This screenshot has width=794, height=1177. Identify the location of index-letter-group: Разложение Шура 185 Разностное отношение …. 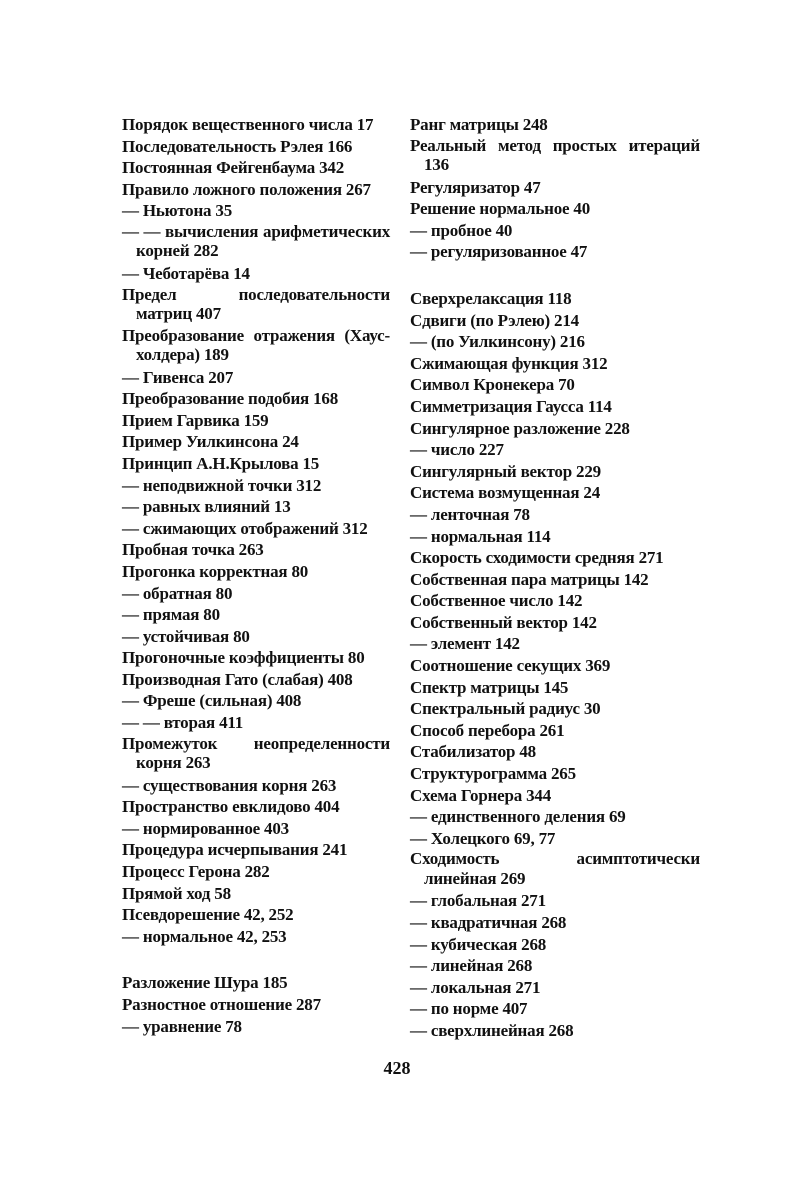
(256, 1004).